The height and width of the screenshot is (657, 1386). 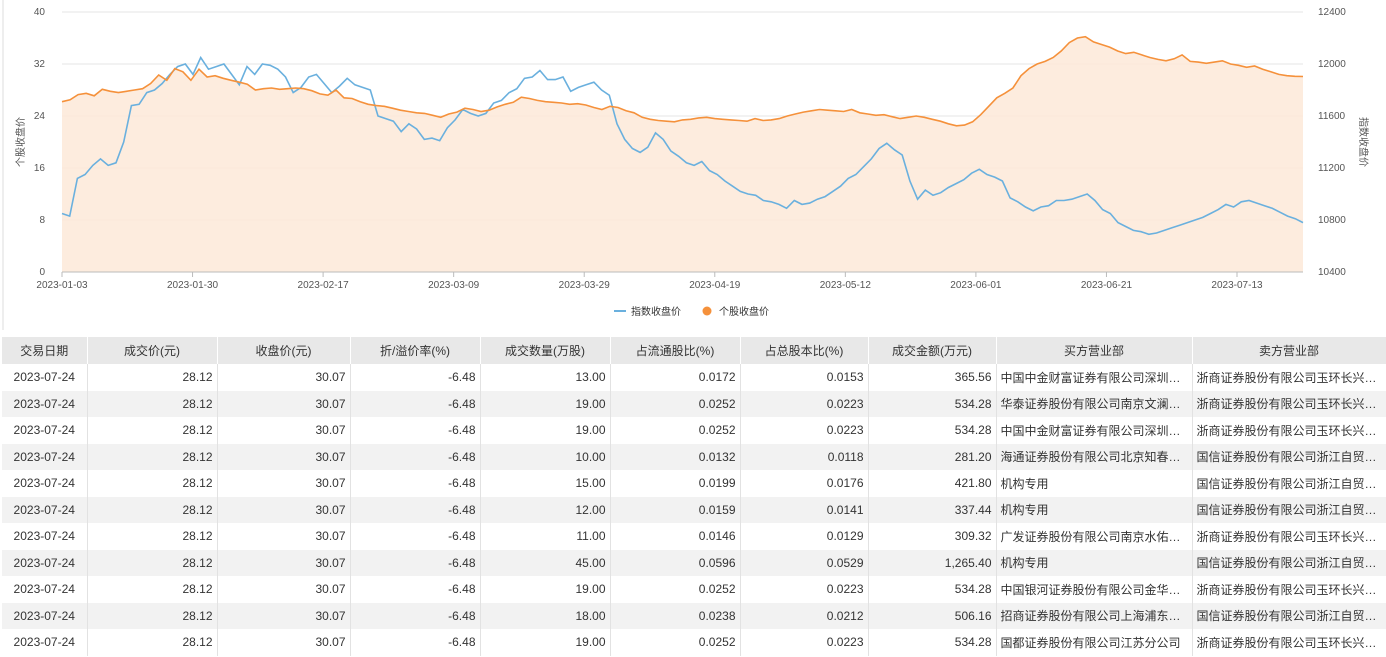 What do you see at coordinates (675, 615) in the screenshot?
I see `table-cell: 0.0238` at bounding box center [675, 615].